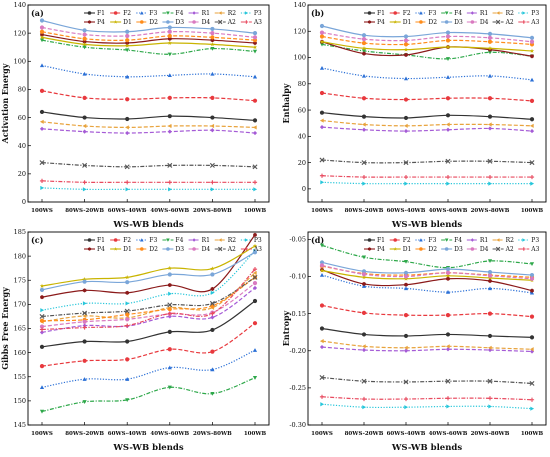 This screenshot has height=457, width=550. Describe the element at coordinates (148, 125) in the screenshot. I see `series-line-R2` at that location.